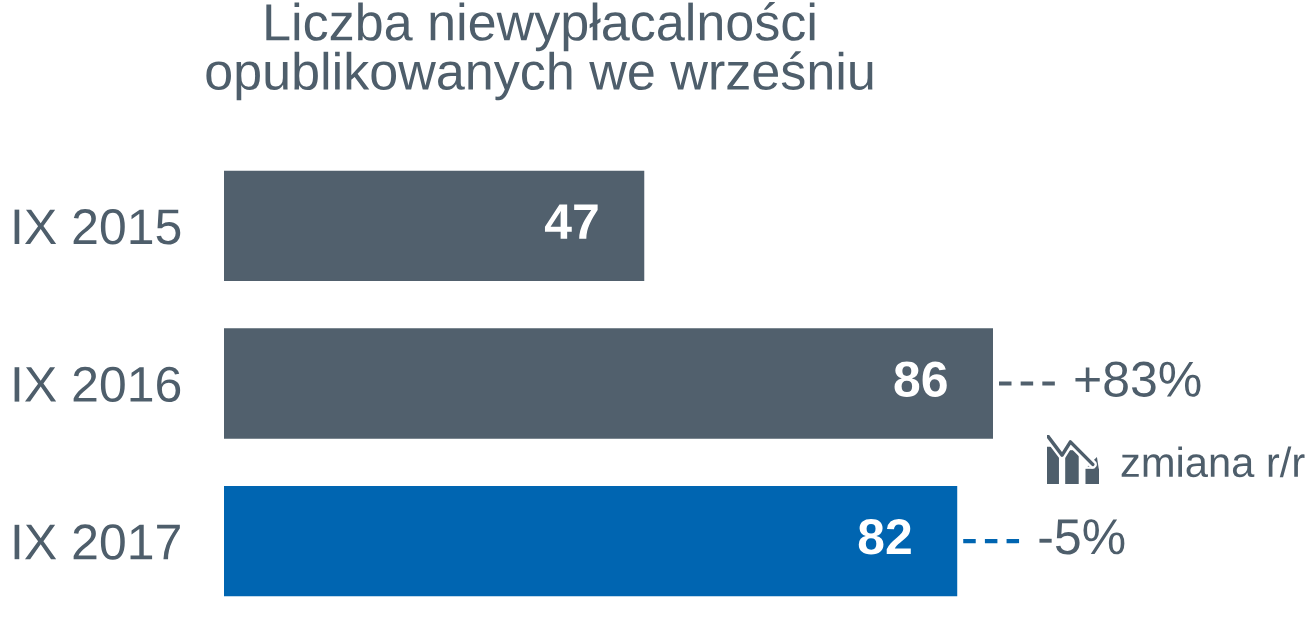  Describe the element at coordinates (97, 542) in the screenshot. I see `y-tick-label: IX 2017` at that location.